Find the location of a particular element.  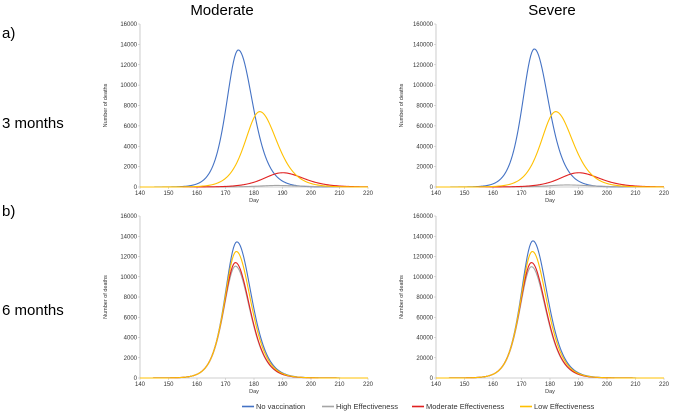

column-title-severe: Severe is located at coordinates (552, 10).